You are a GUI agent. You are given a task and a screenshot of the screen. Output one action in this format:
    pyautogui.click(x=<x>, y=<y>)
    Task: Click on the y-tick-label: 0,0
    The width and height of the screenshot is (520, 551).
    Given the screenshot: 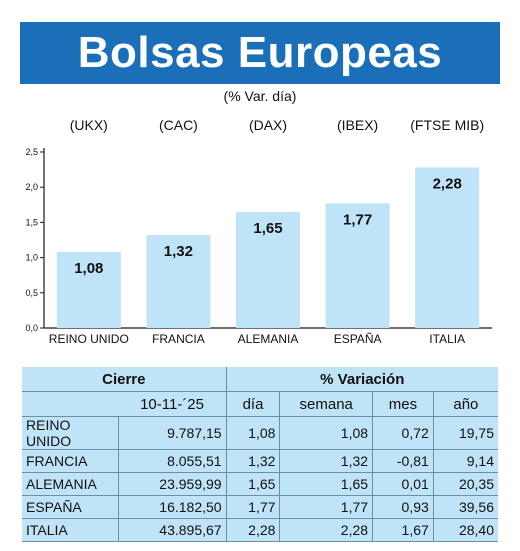 What is the action you would take?
    pyautogui.click(x=31, y=328)
    